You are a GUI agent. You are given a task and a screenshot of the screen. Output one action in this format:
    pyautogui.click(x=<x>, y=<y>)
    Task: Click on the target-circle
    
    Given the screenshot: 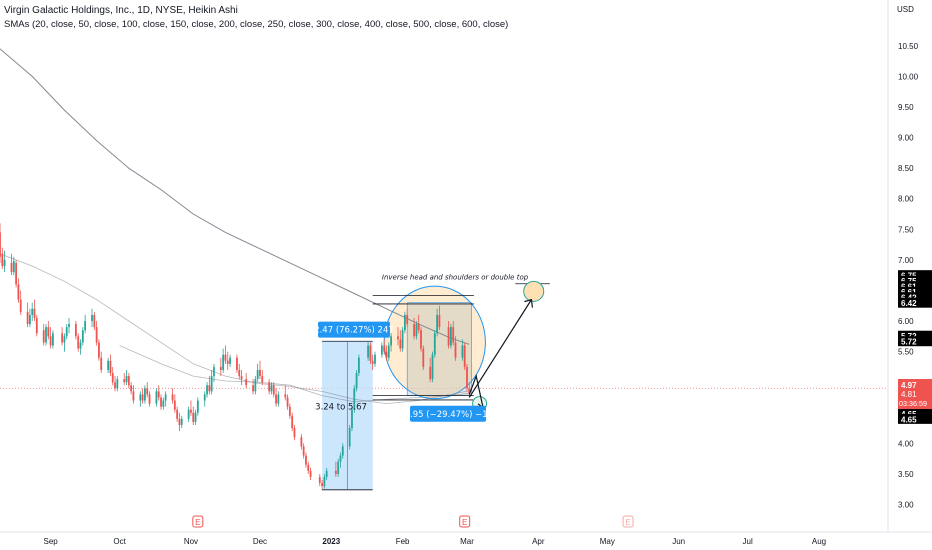 What is the action you would take?
    pyautogui.click(x=534, y=291)
    